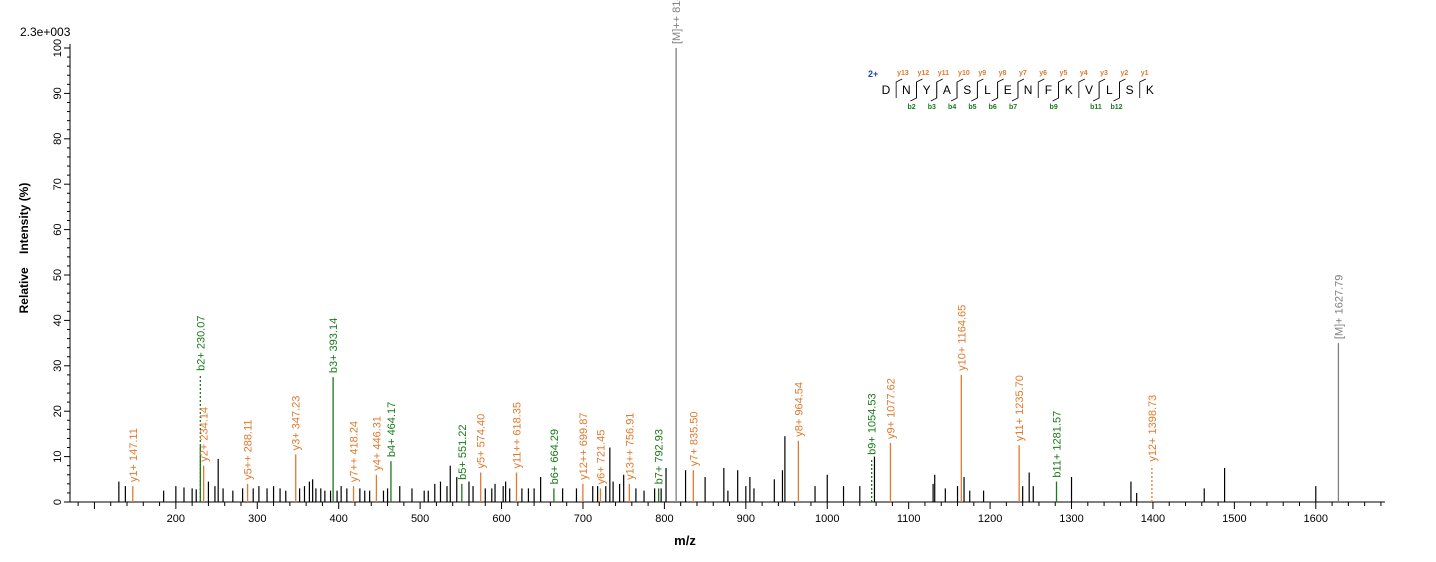 The height and width of the screenshot is (562, 1436). I want to click on x-tick-label: 1500, so click(1234, 519).